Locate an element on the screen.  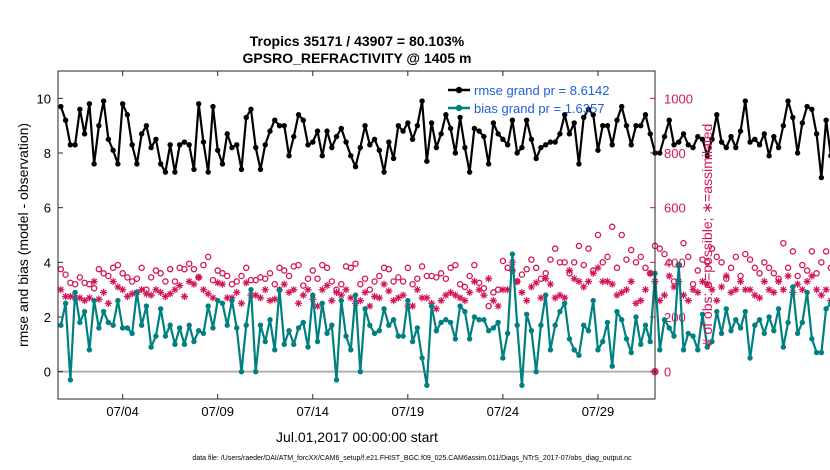
chart-subtitle: GPSRO_REFRACTIVITY @ 1405 m is located at coordinates (357, 58).